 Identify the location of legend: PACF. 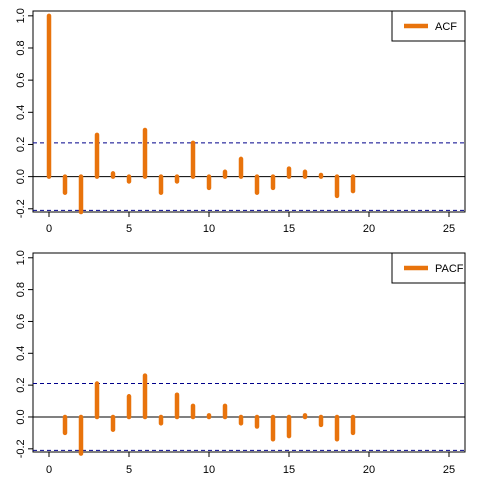
(428, 268).